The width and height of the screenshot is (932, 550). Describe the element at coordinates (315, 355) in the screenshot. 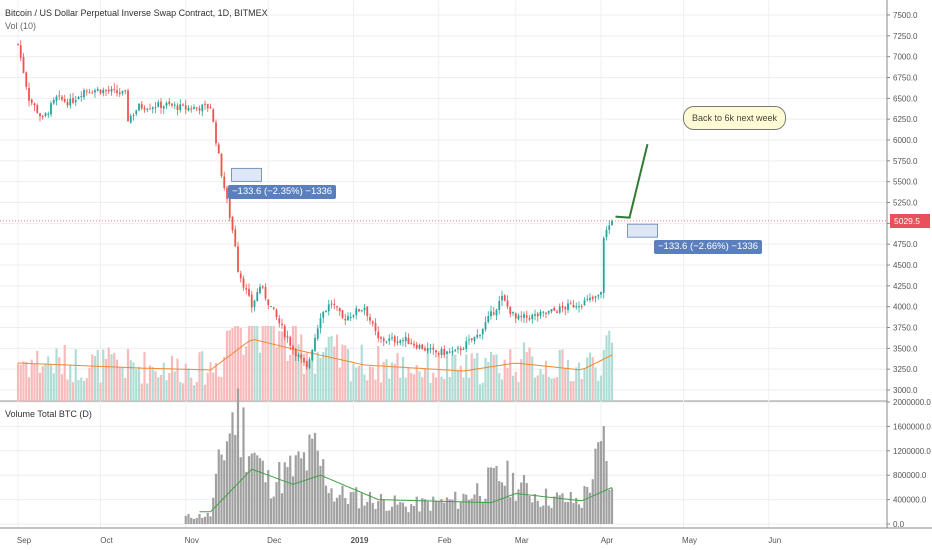

I see `volume-overlay-ma` at that location.